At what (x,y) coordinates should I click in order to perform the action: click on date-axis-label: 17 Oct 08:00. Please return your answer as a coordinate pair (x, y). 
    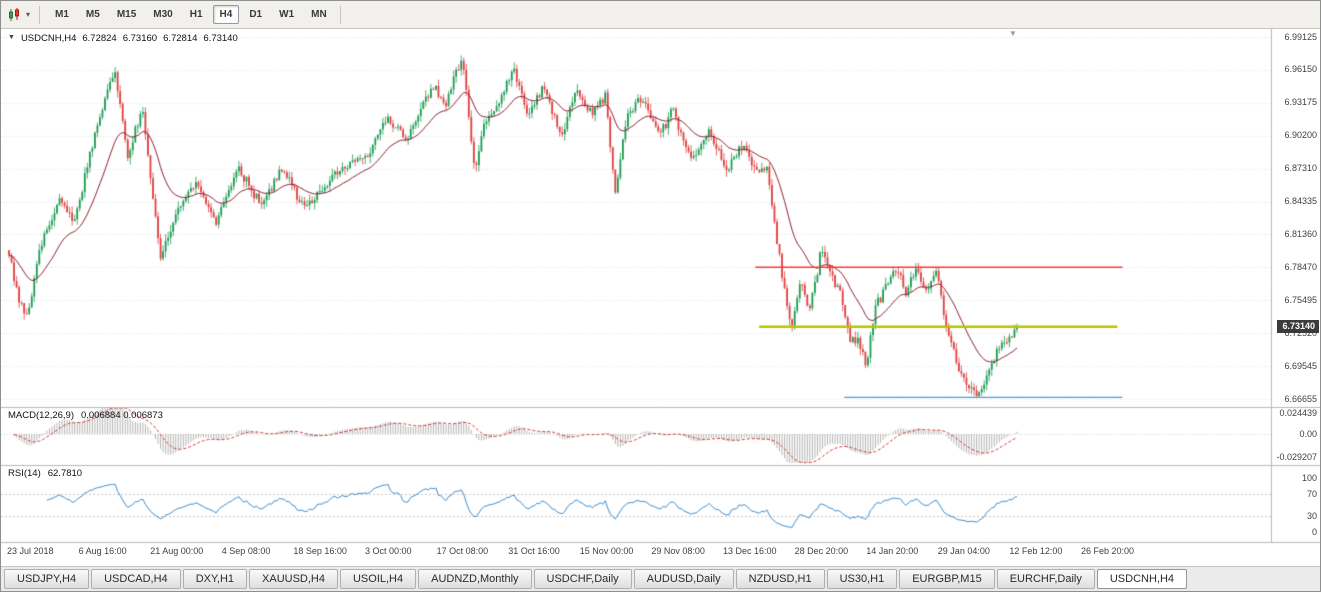
    Looking at the image, I should click on (462, 551).